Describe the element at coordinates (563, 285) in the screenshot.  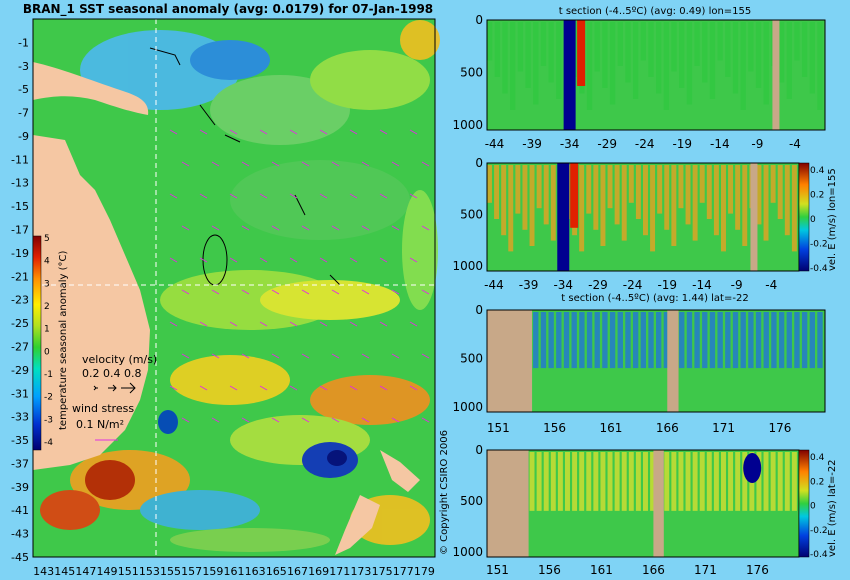
I see `section-panel-2-x-tick-label: -34` at that location.